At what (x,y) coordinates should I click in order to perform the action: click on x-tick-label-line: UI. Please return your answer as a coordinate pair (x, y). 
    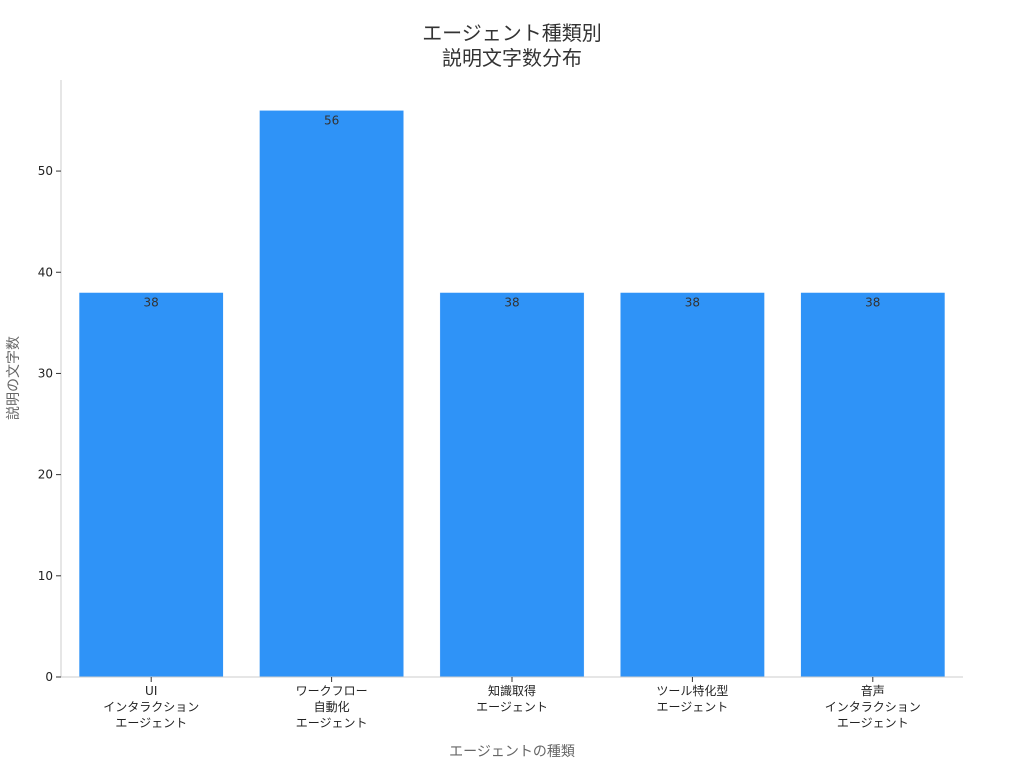
    Looking at the image, I should click on (151, 691).